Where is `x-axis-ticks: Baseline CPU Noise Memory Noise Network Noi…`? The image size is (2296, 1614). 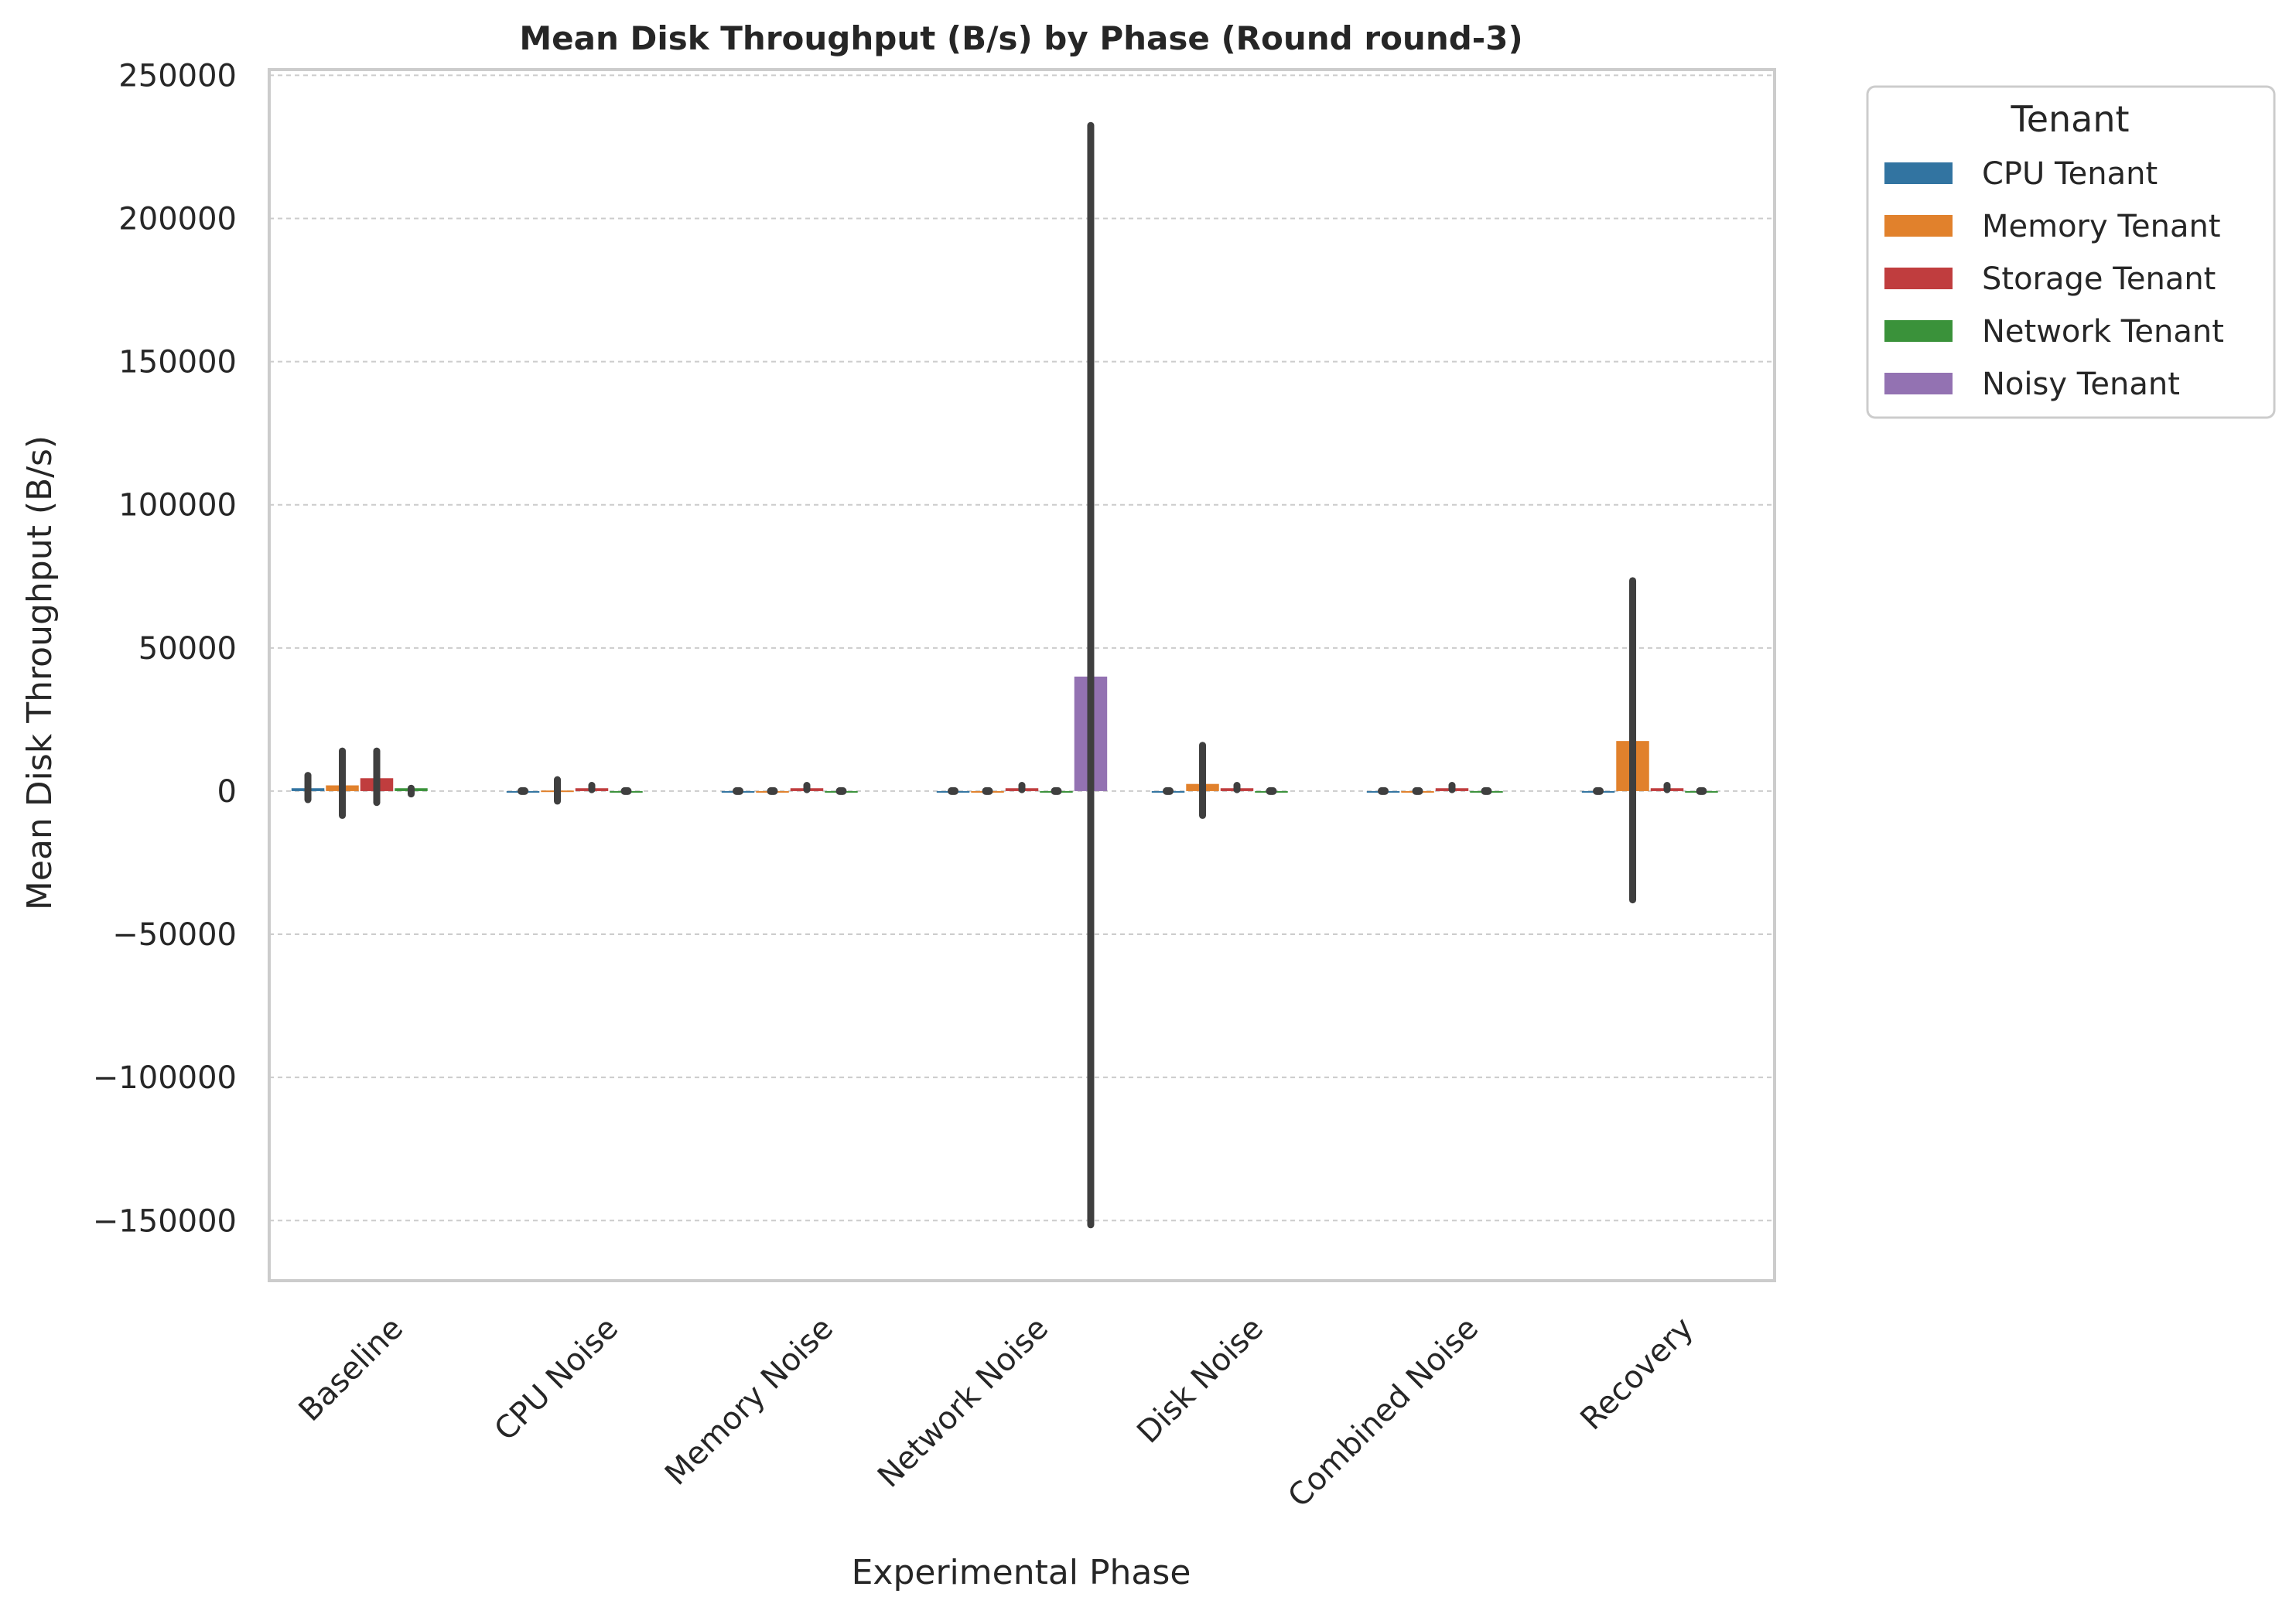 x-axis-ticks: Baseline CPU Noise Memory Noise Network Noi… is located at coordinates (996, 1413).